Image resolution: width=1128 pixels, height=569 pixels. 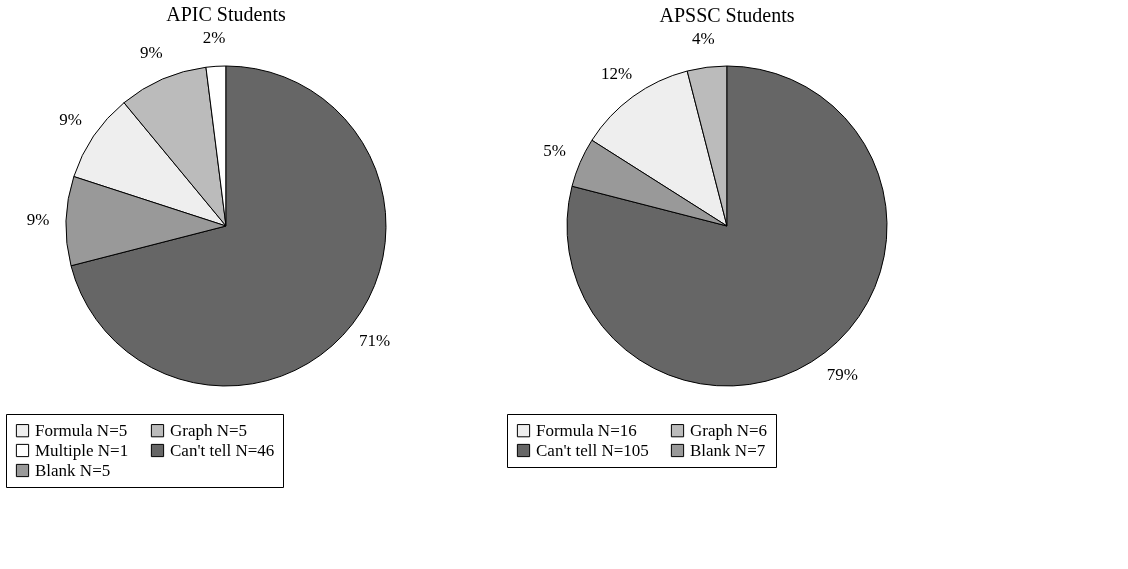 I want to click on legend-label: Graph N=6, so click(x=729, y=430).